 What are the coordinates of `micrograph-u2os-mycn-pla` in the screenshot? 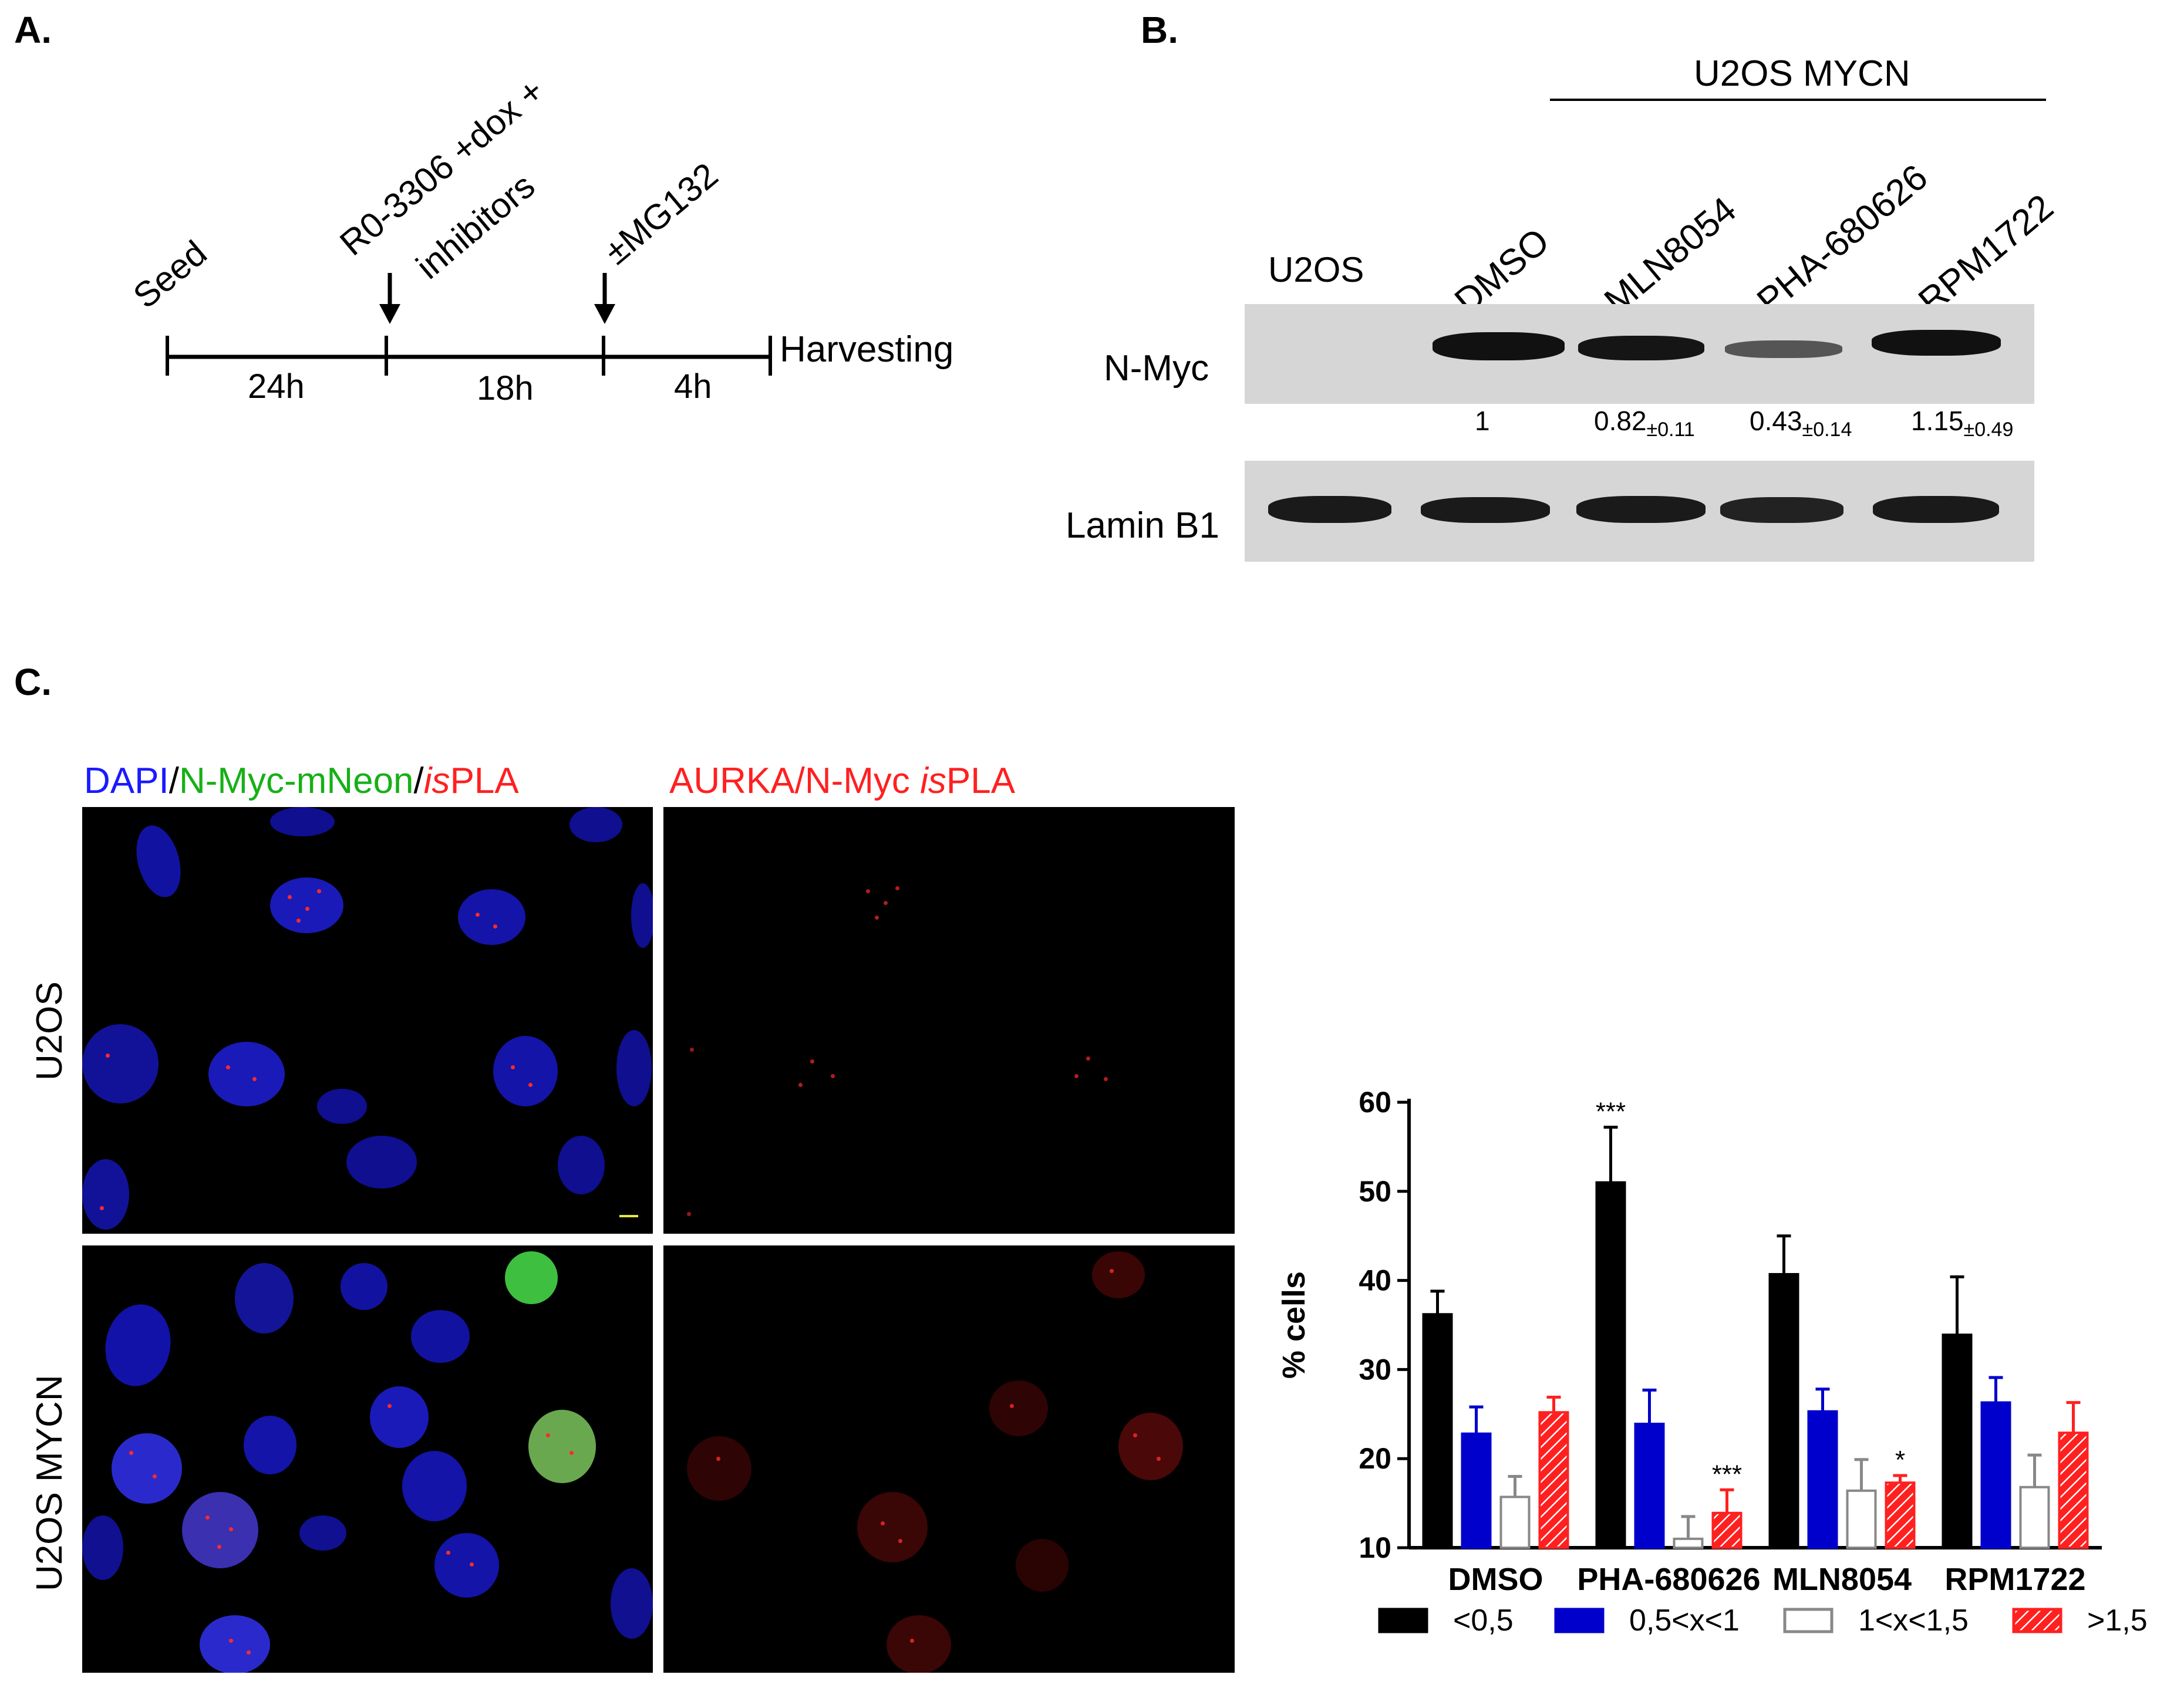 It's located at (949, 1459).